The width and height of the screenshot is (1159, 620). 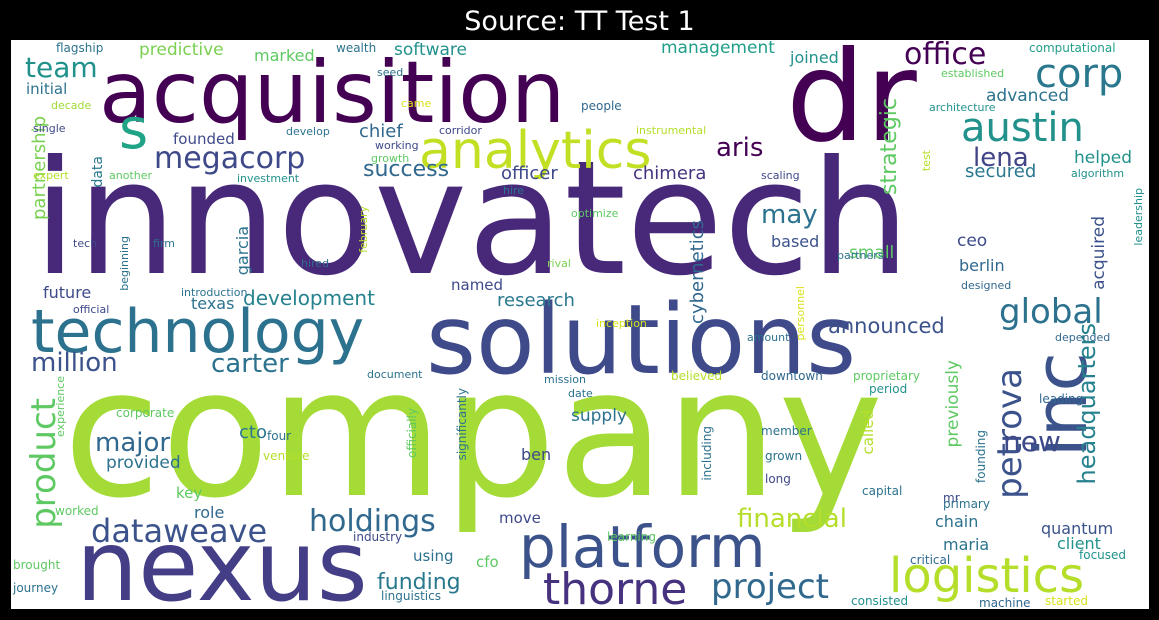 I want to click on word-ben: ben, so click(x=536, y=454).